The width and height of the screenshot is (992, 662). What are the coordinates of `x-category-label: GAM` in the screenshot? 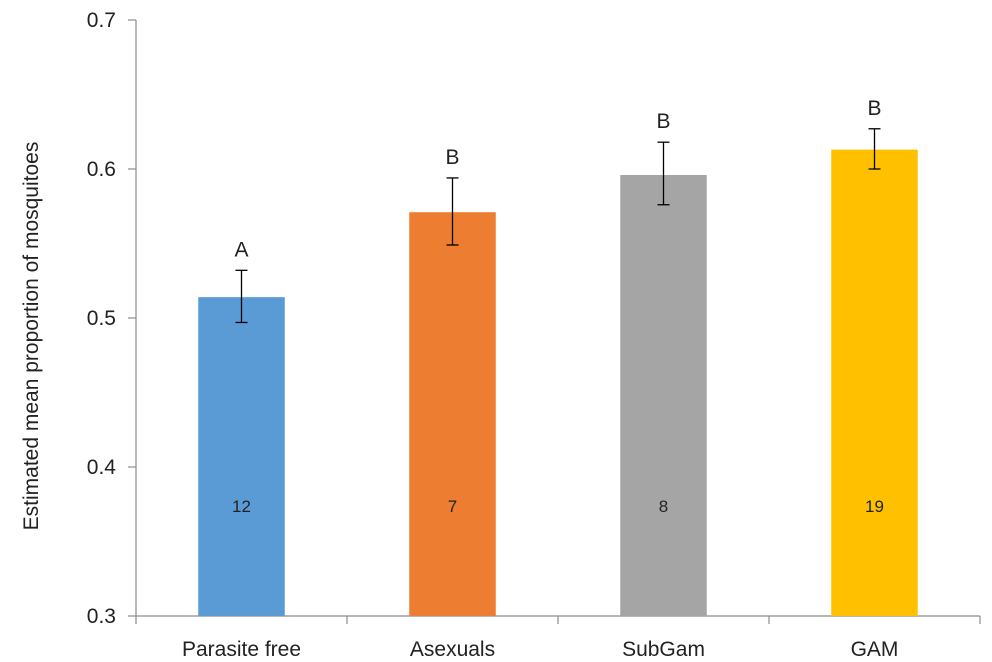 It's located at (875, 649).